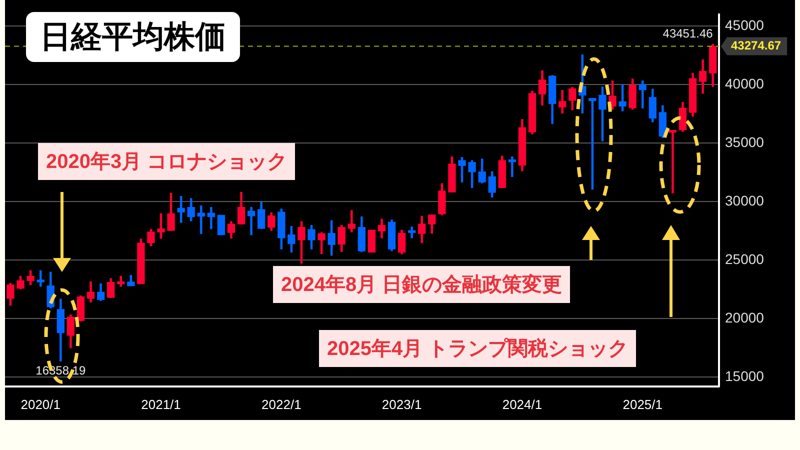 This screenshot has width=800, height=450. What do you see at coordinates (642, 404) in the screenshot?
I see `x-tick-label: 2025/1` at bounding box center [642, 404].